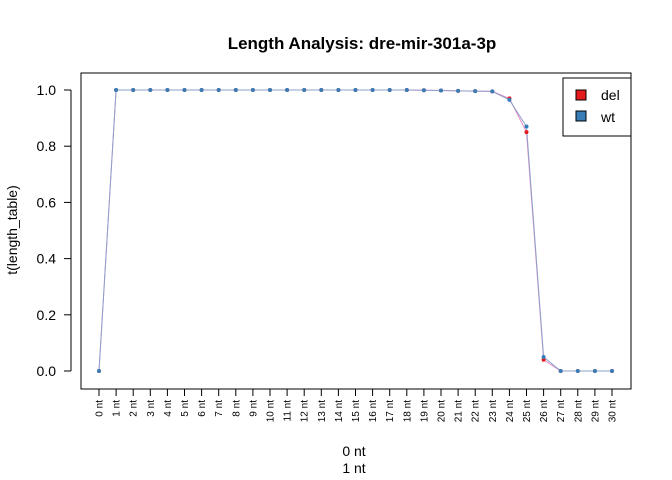 The image size is (672, 480). What do you see at coordinates (353, 451) in the screenshot?
I see `x-axis-label-line-1: 0 nt` at bounding box center [353, 451].